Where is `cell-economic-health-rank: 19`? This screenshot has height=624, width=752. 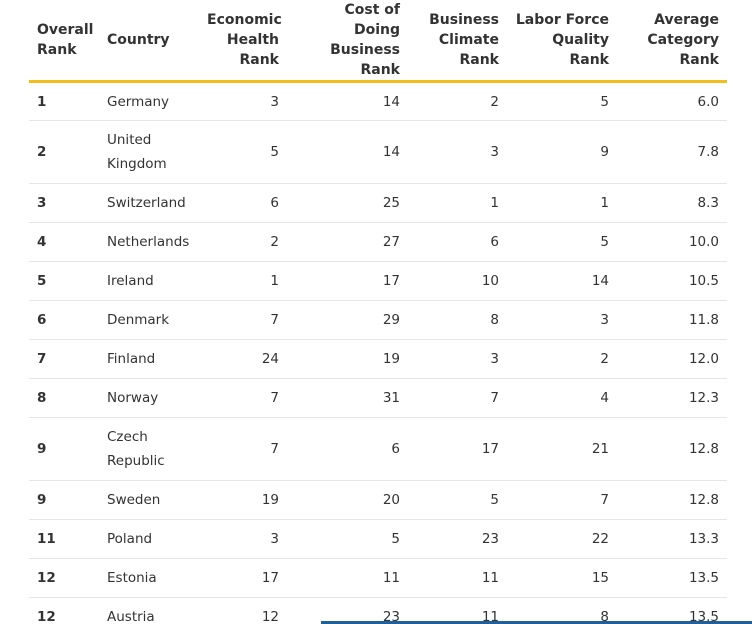 cell-economic-health-rank: 19 is located at coordinates (243, 500).